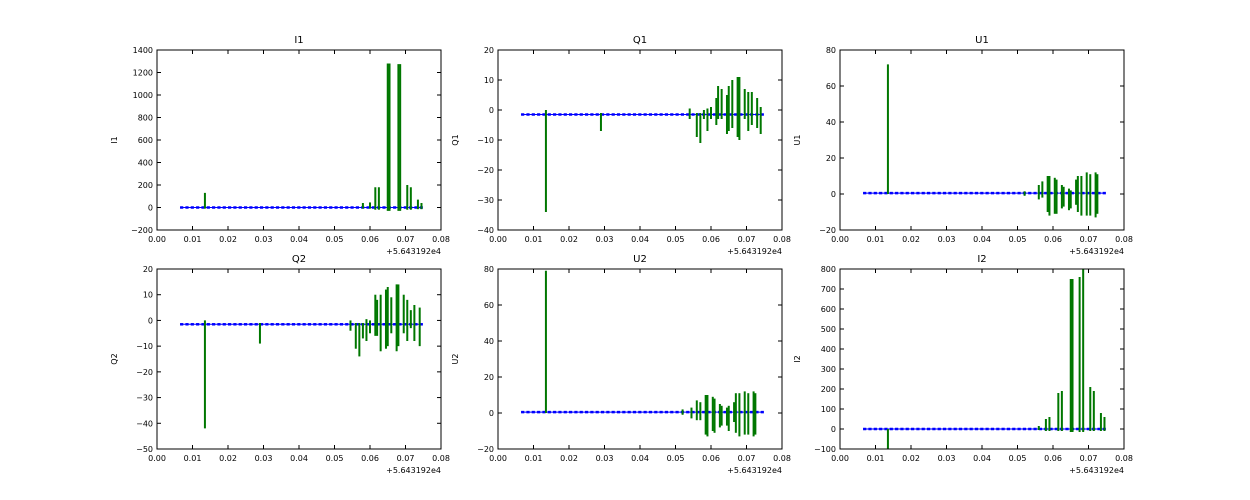  Describe the element at coordinates (640, 40) in the screenshot. I see `chart-title: Q1` at that location.